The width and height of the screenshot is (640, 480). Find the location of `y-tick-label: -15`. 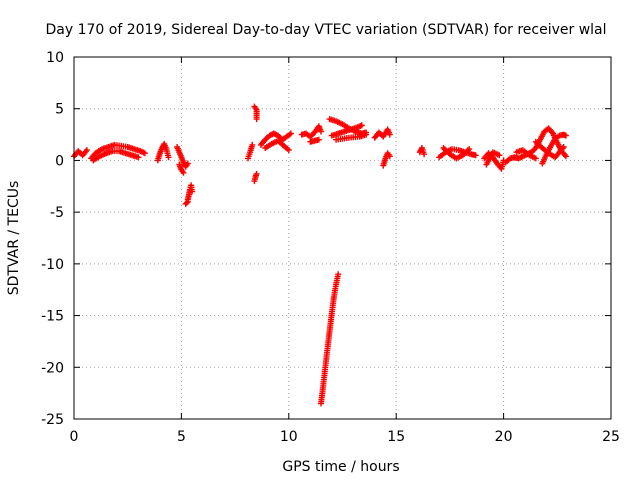

y-tick-label: -15 is located at coordinates (52, 317).